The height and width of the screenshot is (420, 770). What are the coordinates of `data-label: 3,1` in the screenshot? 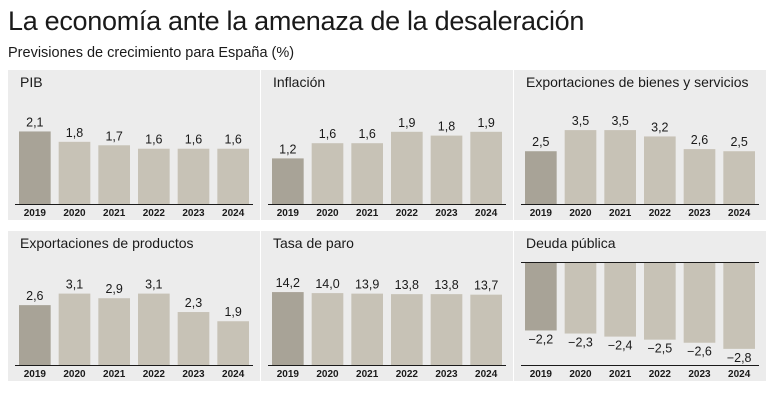 It's located at (74, 285).